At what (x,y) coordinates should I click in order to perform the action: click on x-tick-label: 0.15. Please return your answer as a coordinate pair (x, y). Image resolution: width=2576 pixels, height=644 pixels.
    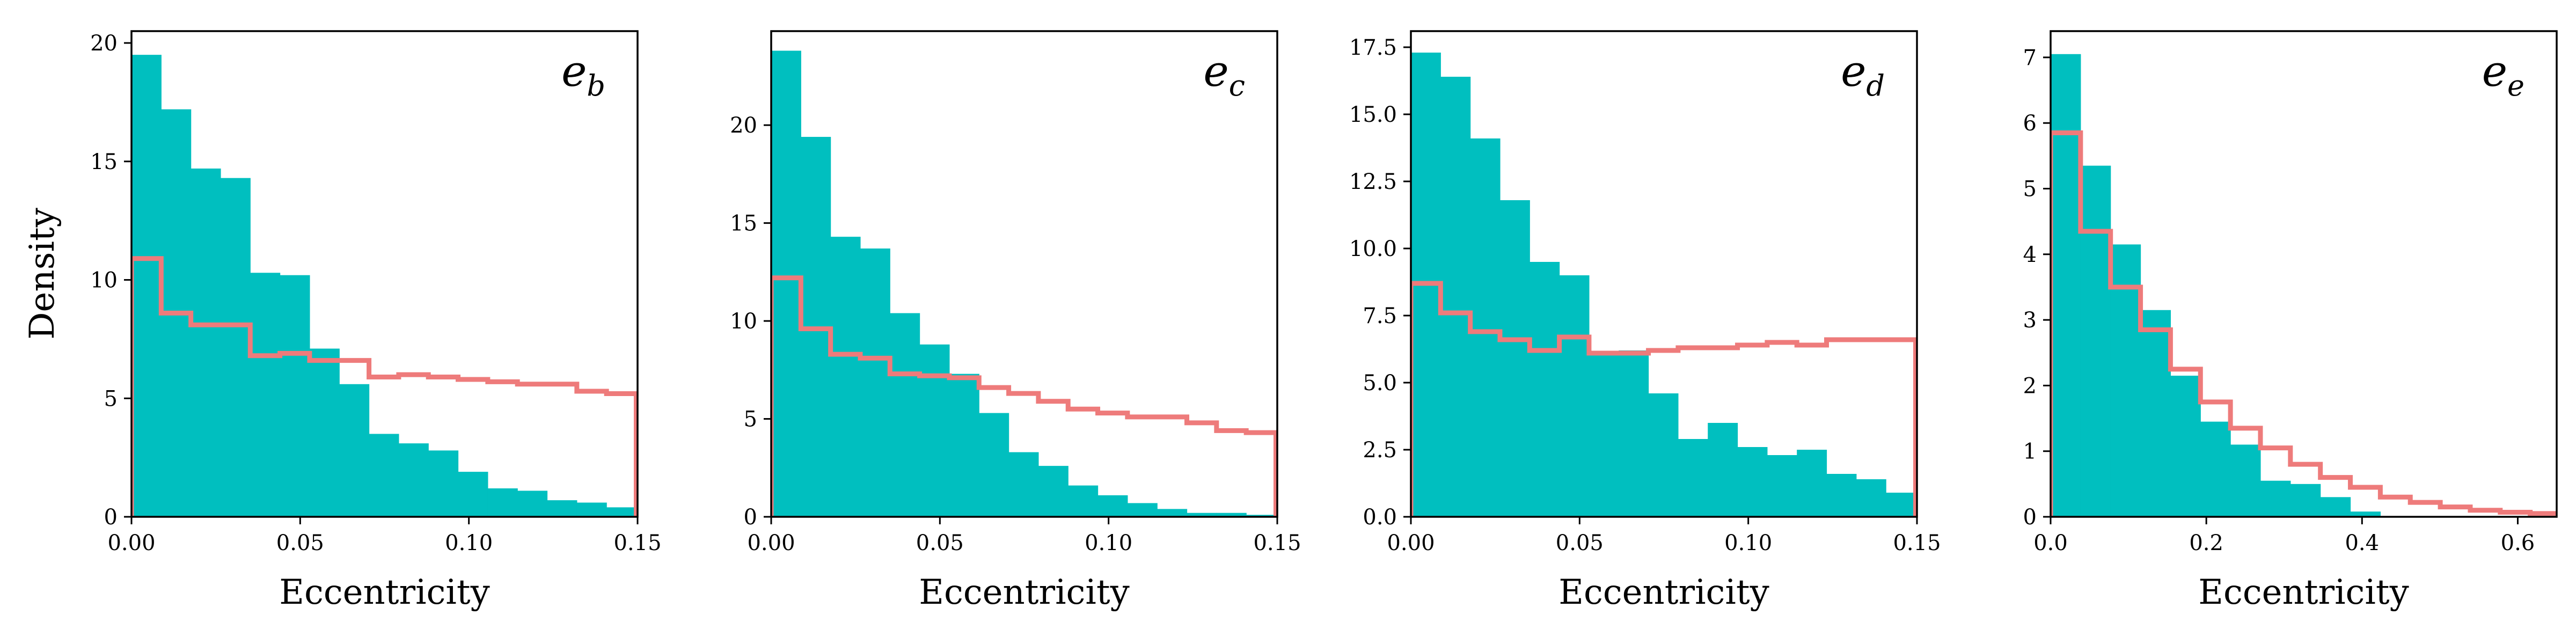
    Looking at the image, I should click on (1277, 543).